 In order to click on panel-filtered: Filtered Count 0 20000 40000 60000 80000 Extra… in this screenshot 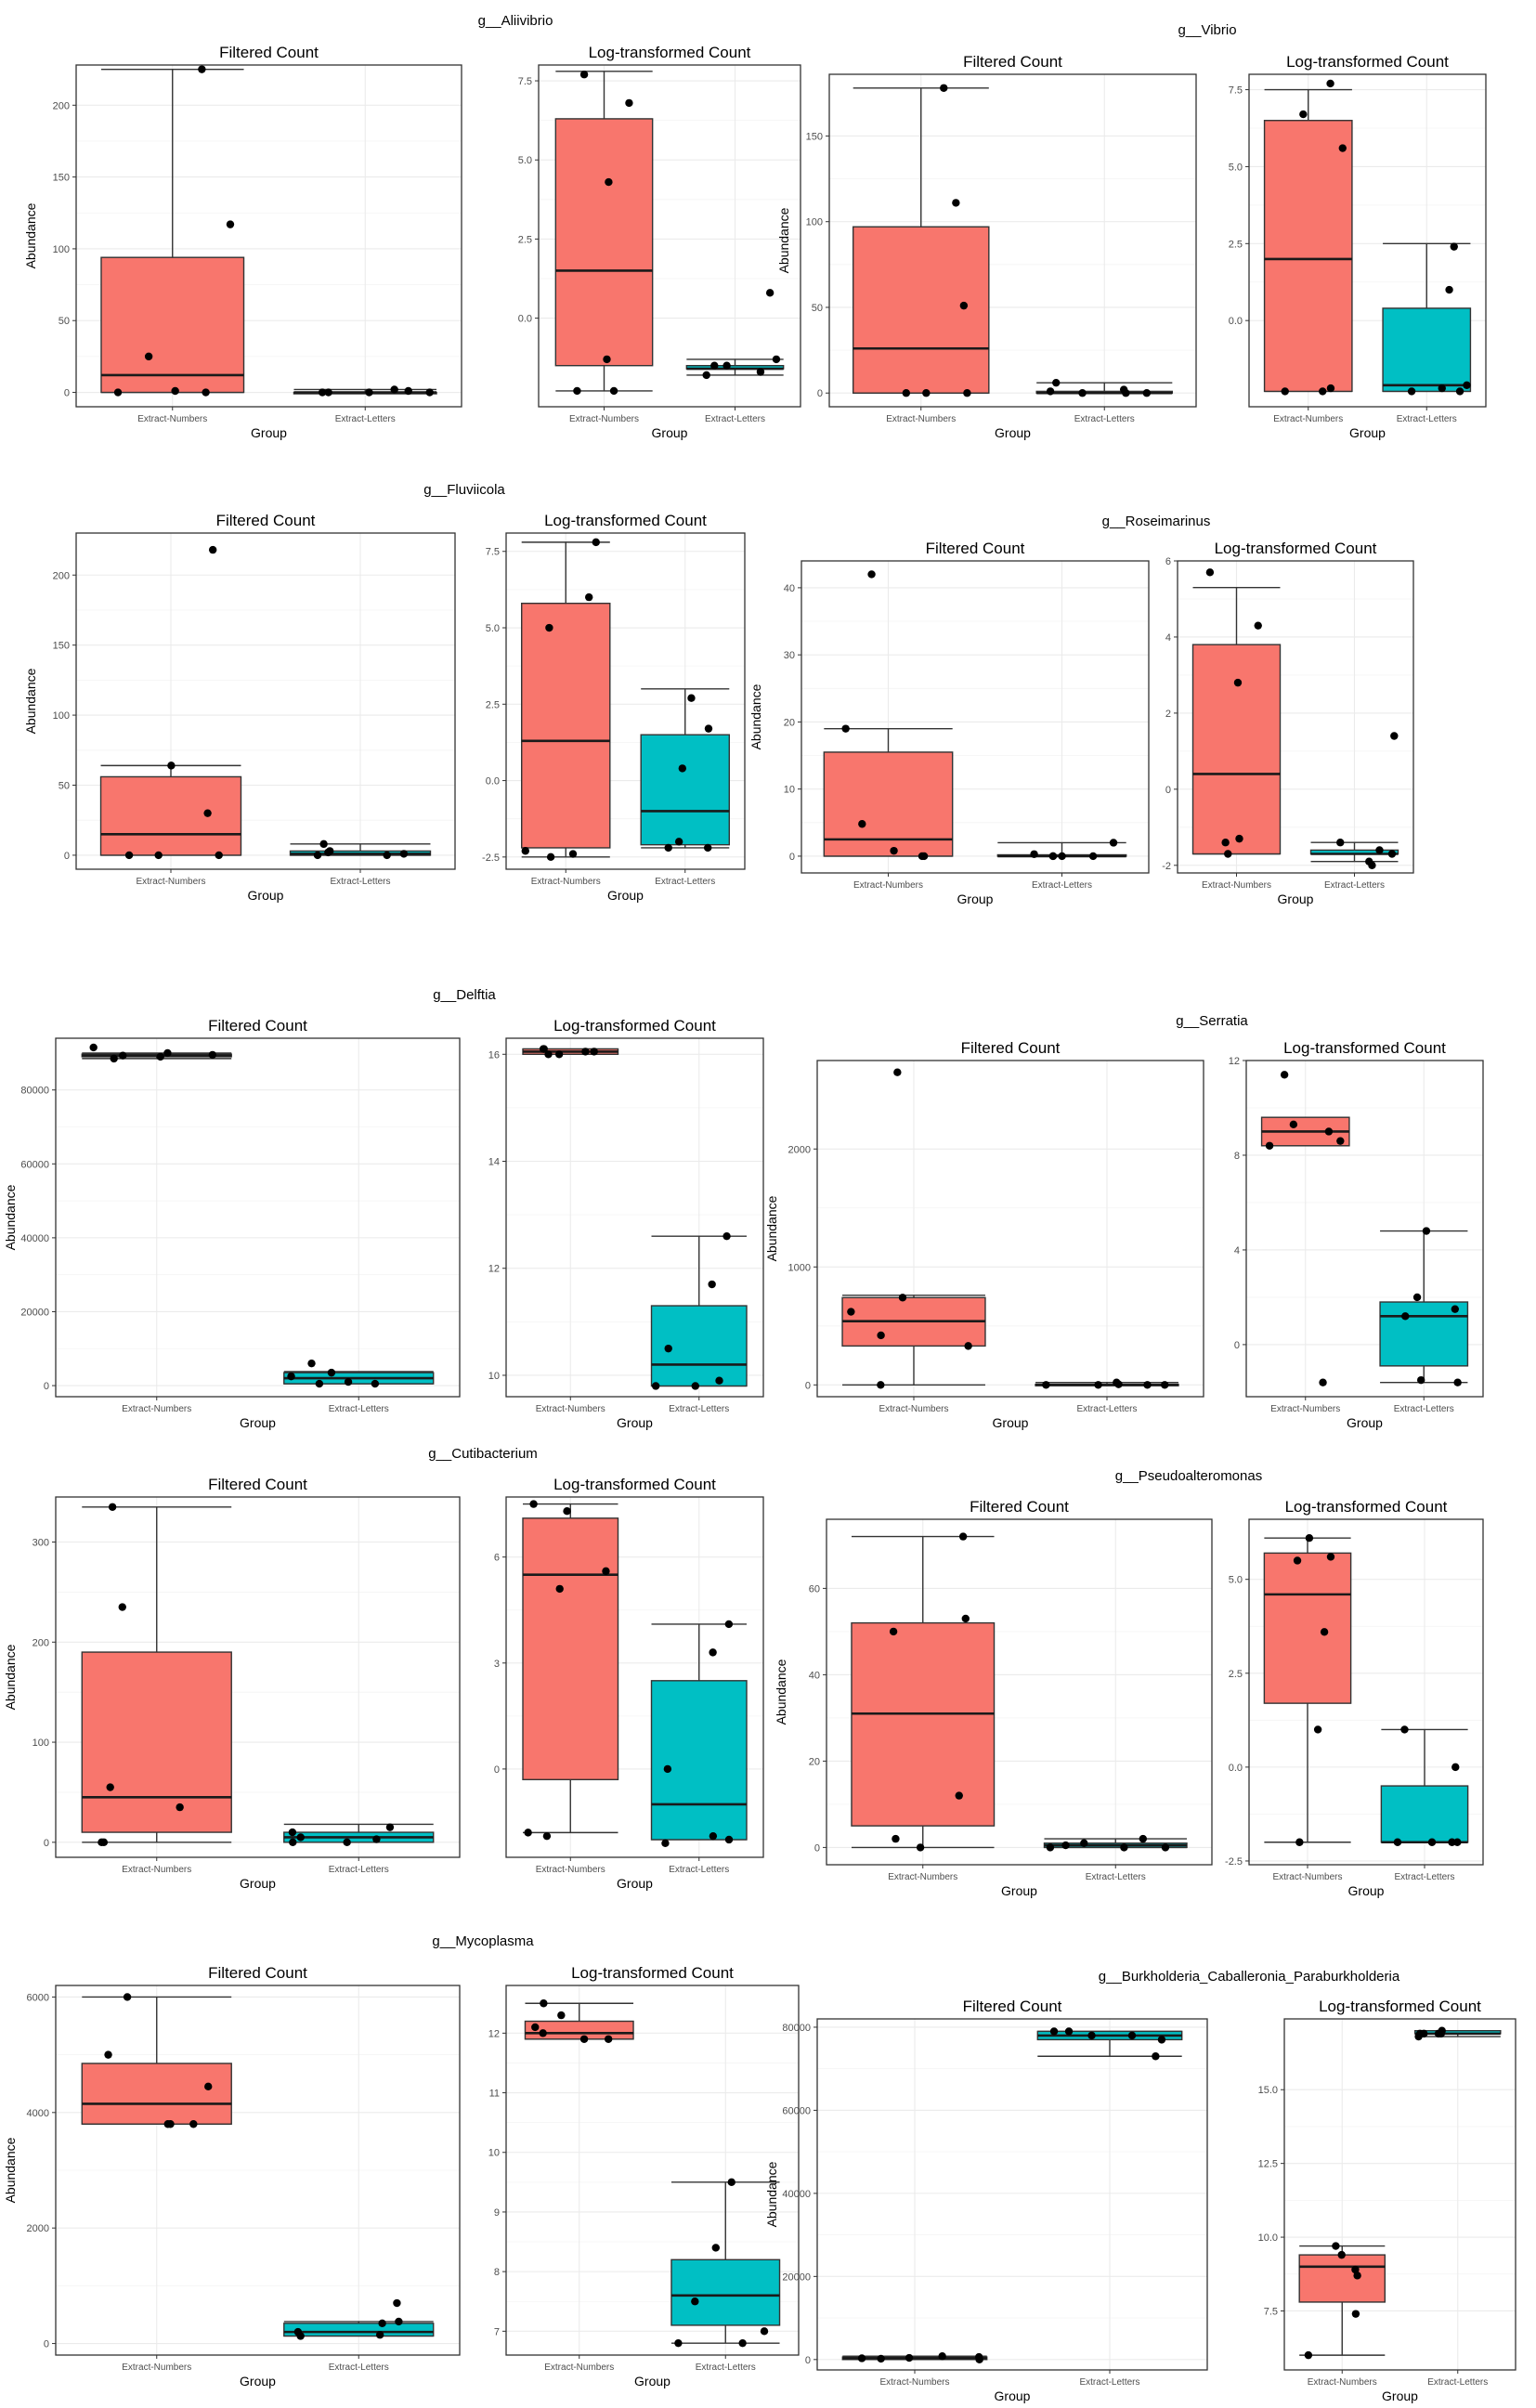, I will do `click(986, 2200)`.